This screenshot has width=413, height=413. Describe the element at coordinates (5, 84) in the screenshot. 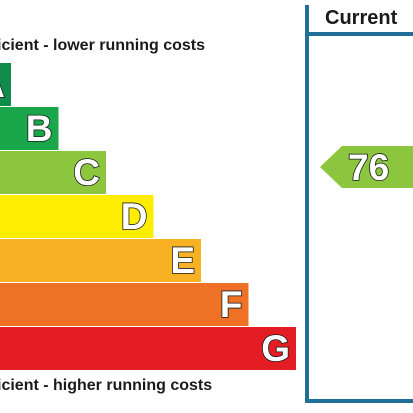

I see `band-bar-a` at that location.